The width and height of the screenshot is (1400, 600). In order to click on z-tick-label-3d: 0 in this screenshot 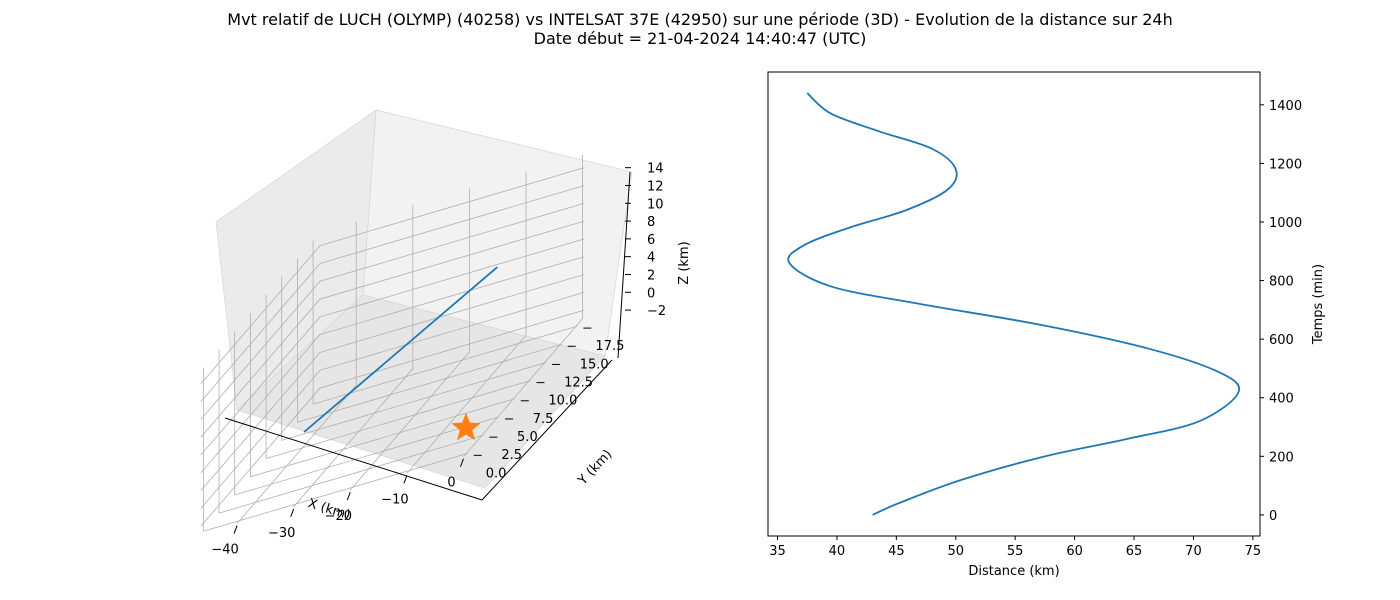, I will do `click(651, 293)`.